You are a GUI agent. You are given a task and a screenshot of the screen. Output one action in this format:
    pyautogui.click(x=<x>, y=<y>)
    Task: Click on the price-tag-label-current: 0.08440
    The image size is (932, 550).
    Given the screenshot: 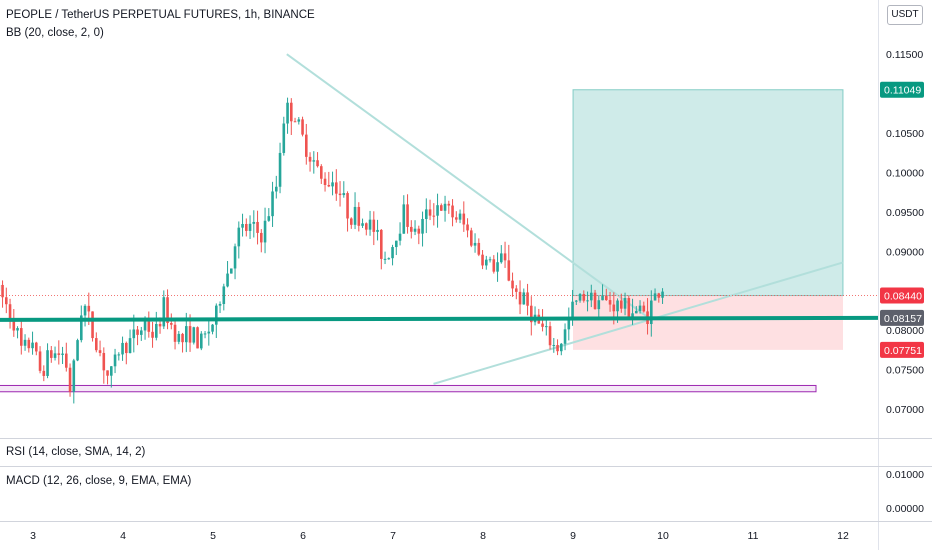 What is the action you would take?
    pyautogui.click(x=903, y=297)
    